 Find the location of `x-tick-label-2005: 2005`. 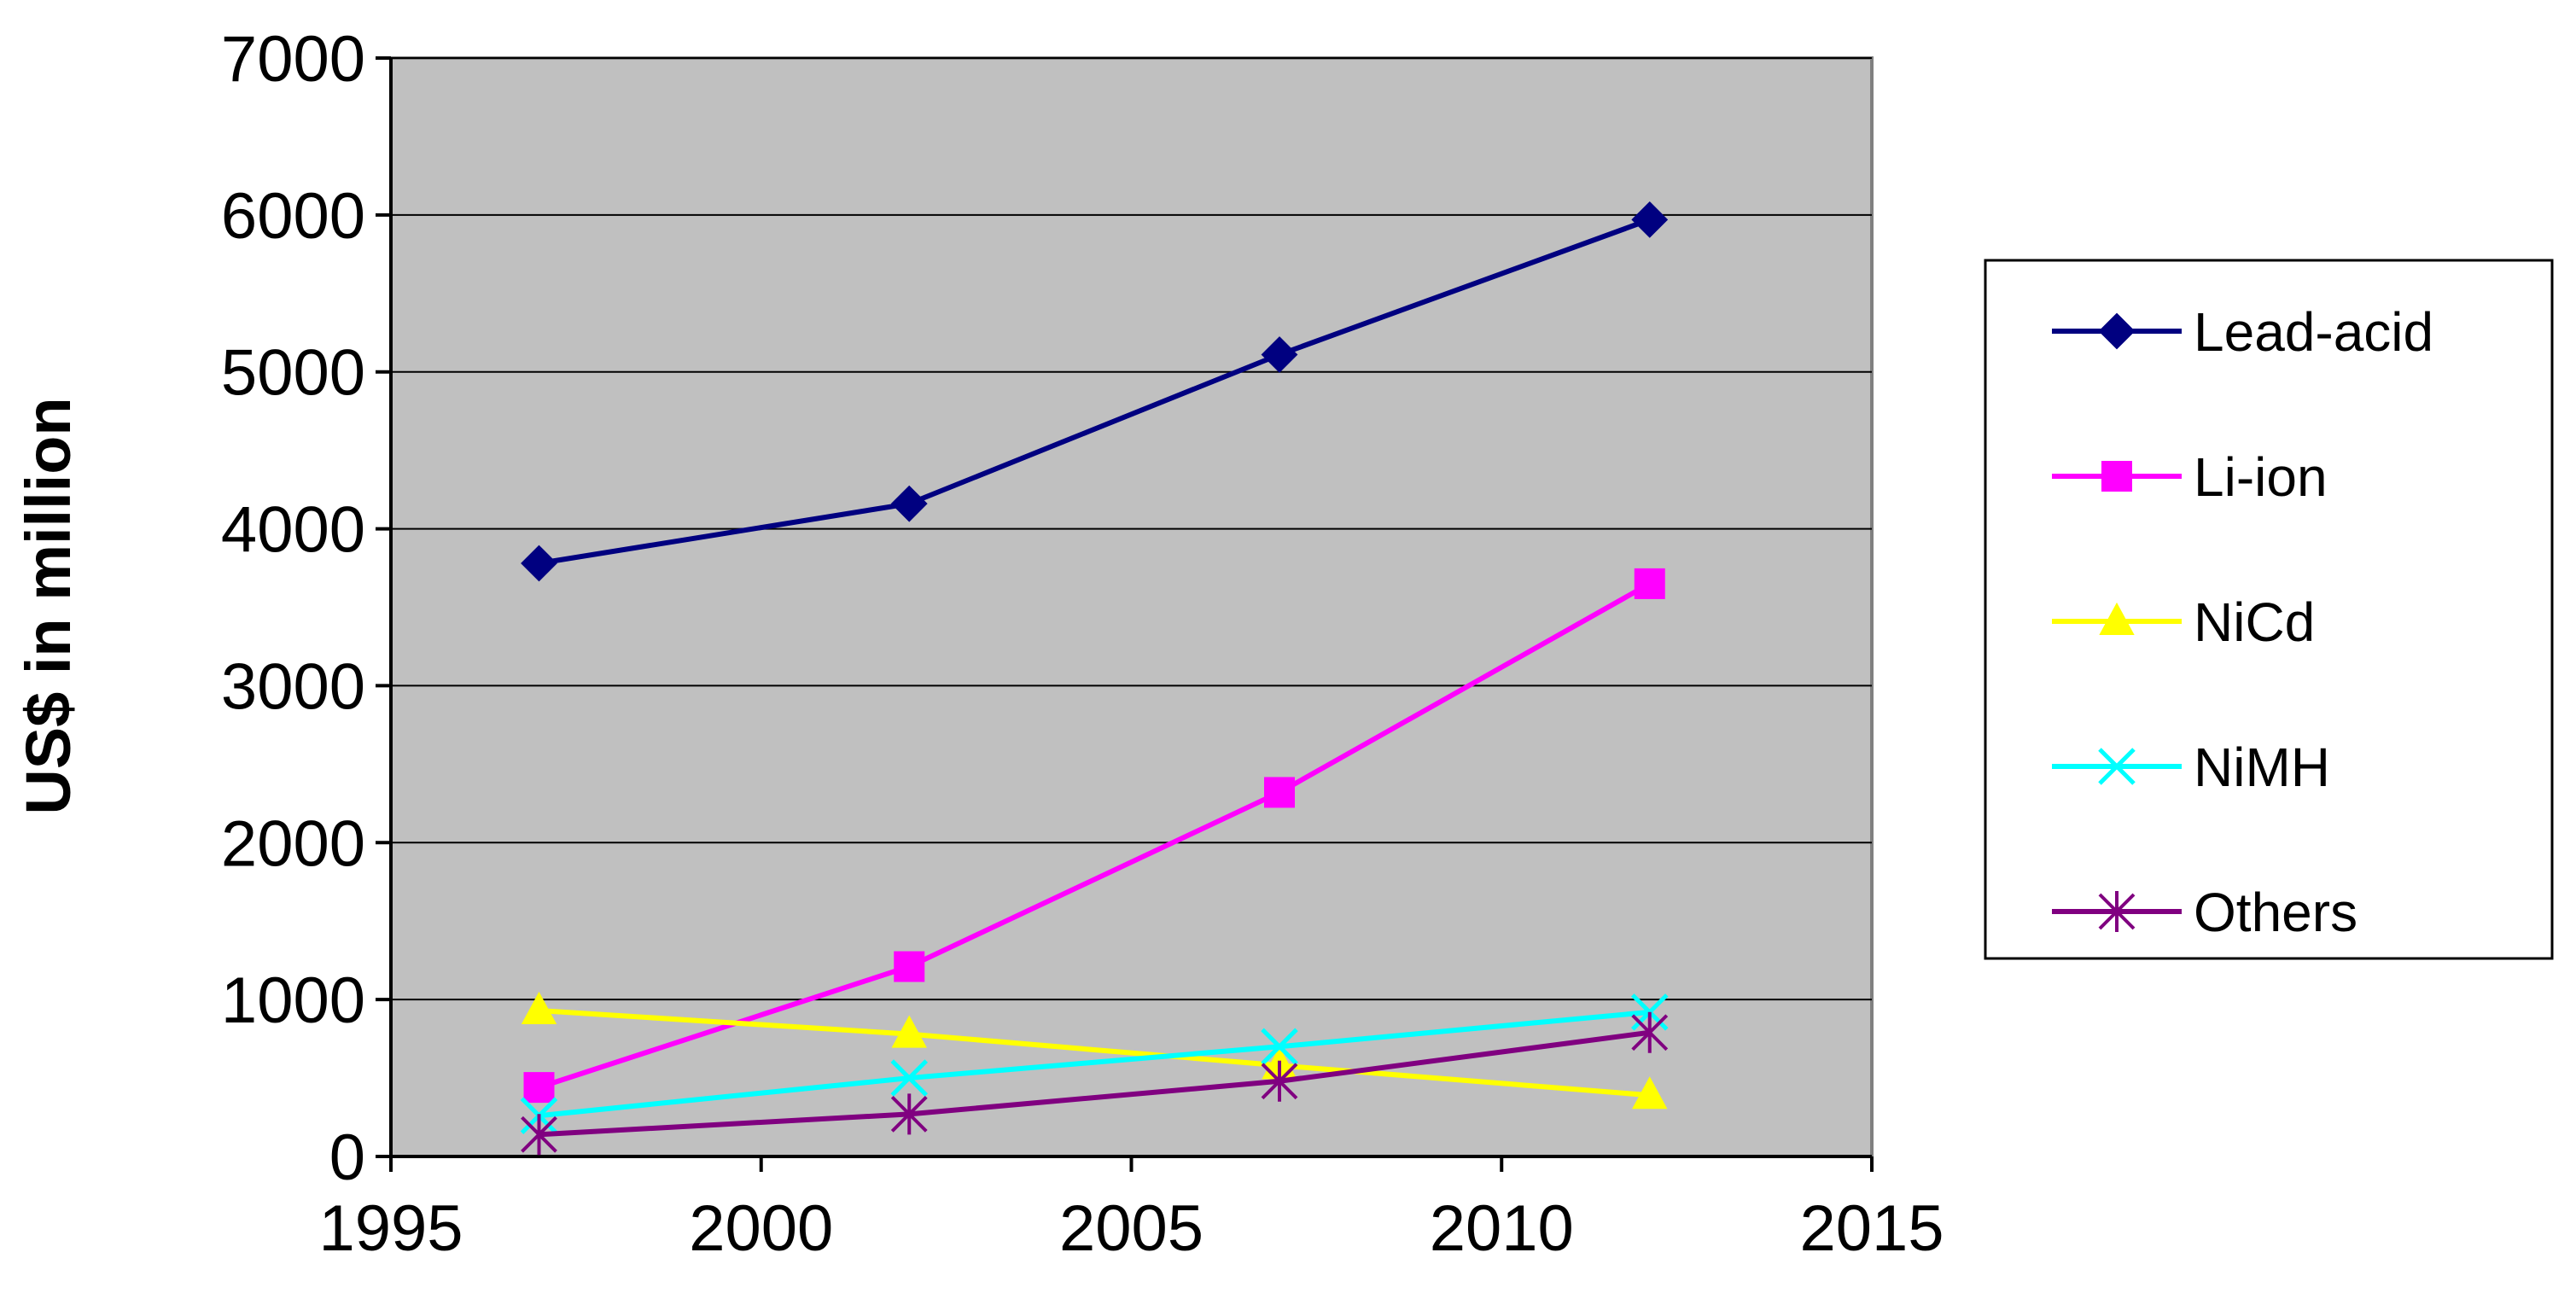

x-tick-label-2005: 2005 is located at coordinates (1131, 1228).